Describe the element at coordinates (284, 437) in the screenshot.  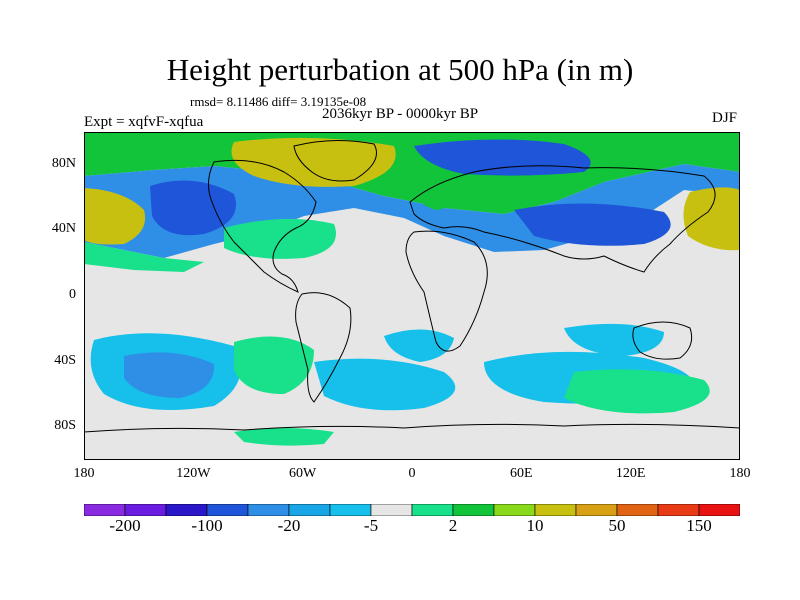
I see `field-antarctic-green` at that location.